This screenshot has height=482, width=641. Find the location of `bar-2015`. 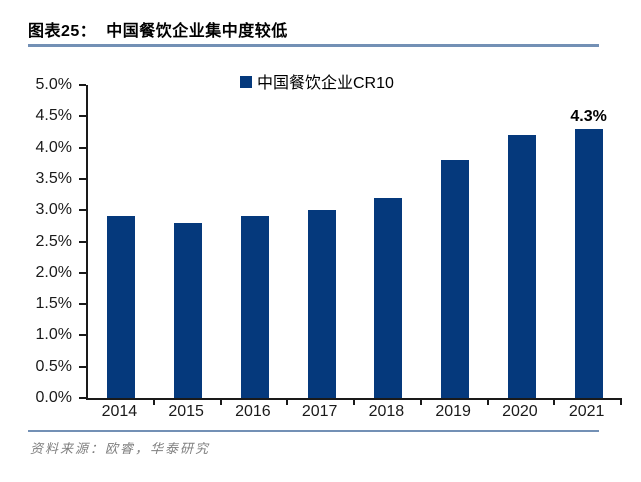

bar-2015 is located at coordinates (188, 310).